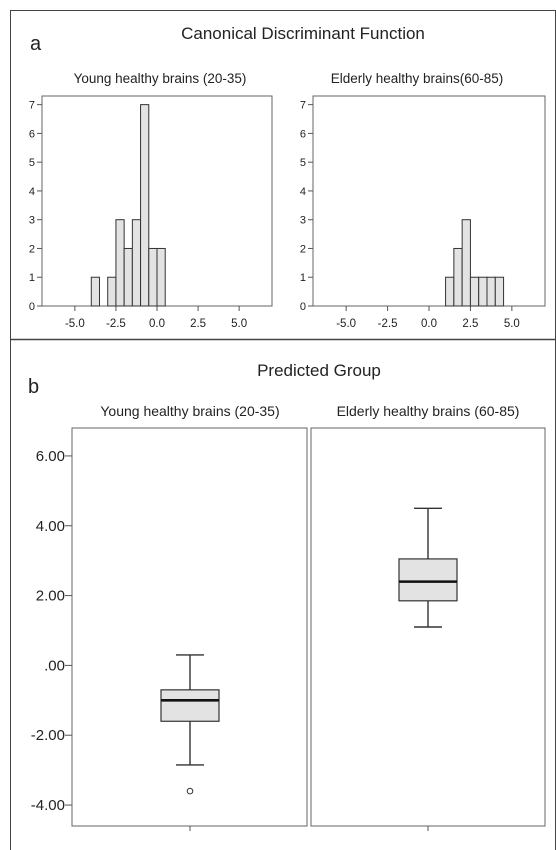 The height and width of the screenshot is (850, 556). Describe the element at coordinates (48, 735) in the screenshot. I see `boxplot-y-tick-label: -2.00` at that location.